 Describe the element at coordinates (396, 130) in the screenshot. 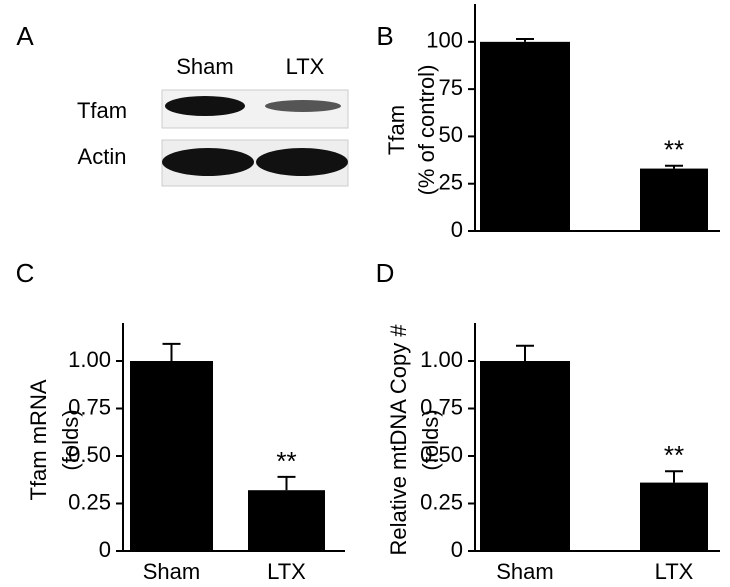

I see `y-axis-label: Tfam` at that location.